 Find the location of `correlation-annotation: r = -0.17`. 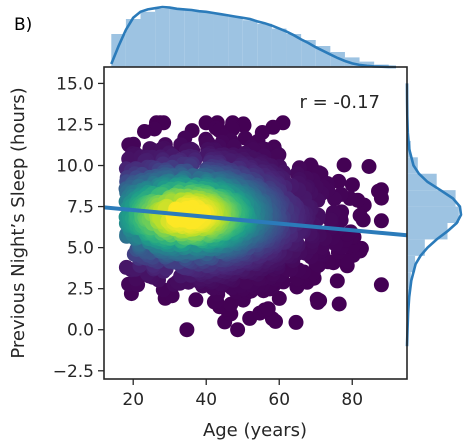

correlation-annotation: r = -0.17 is located at coordinates (340, 102).